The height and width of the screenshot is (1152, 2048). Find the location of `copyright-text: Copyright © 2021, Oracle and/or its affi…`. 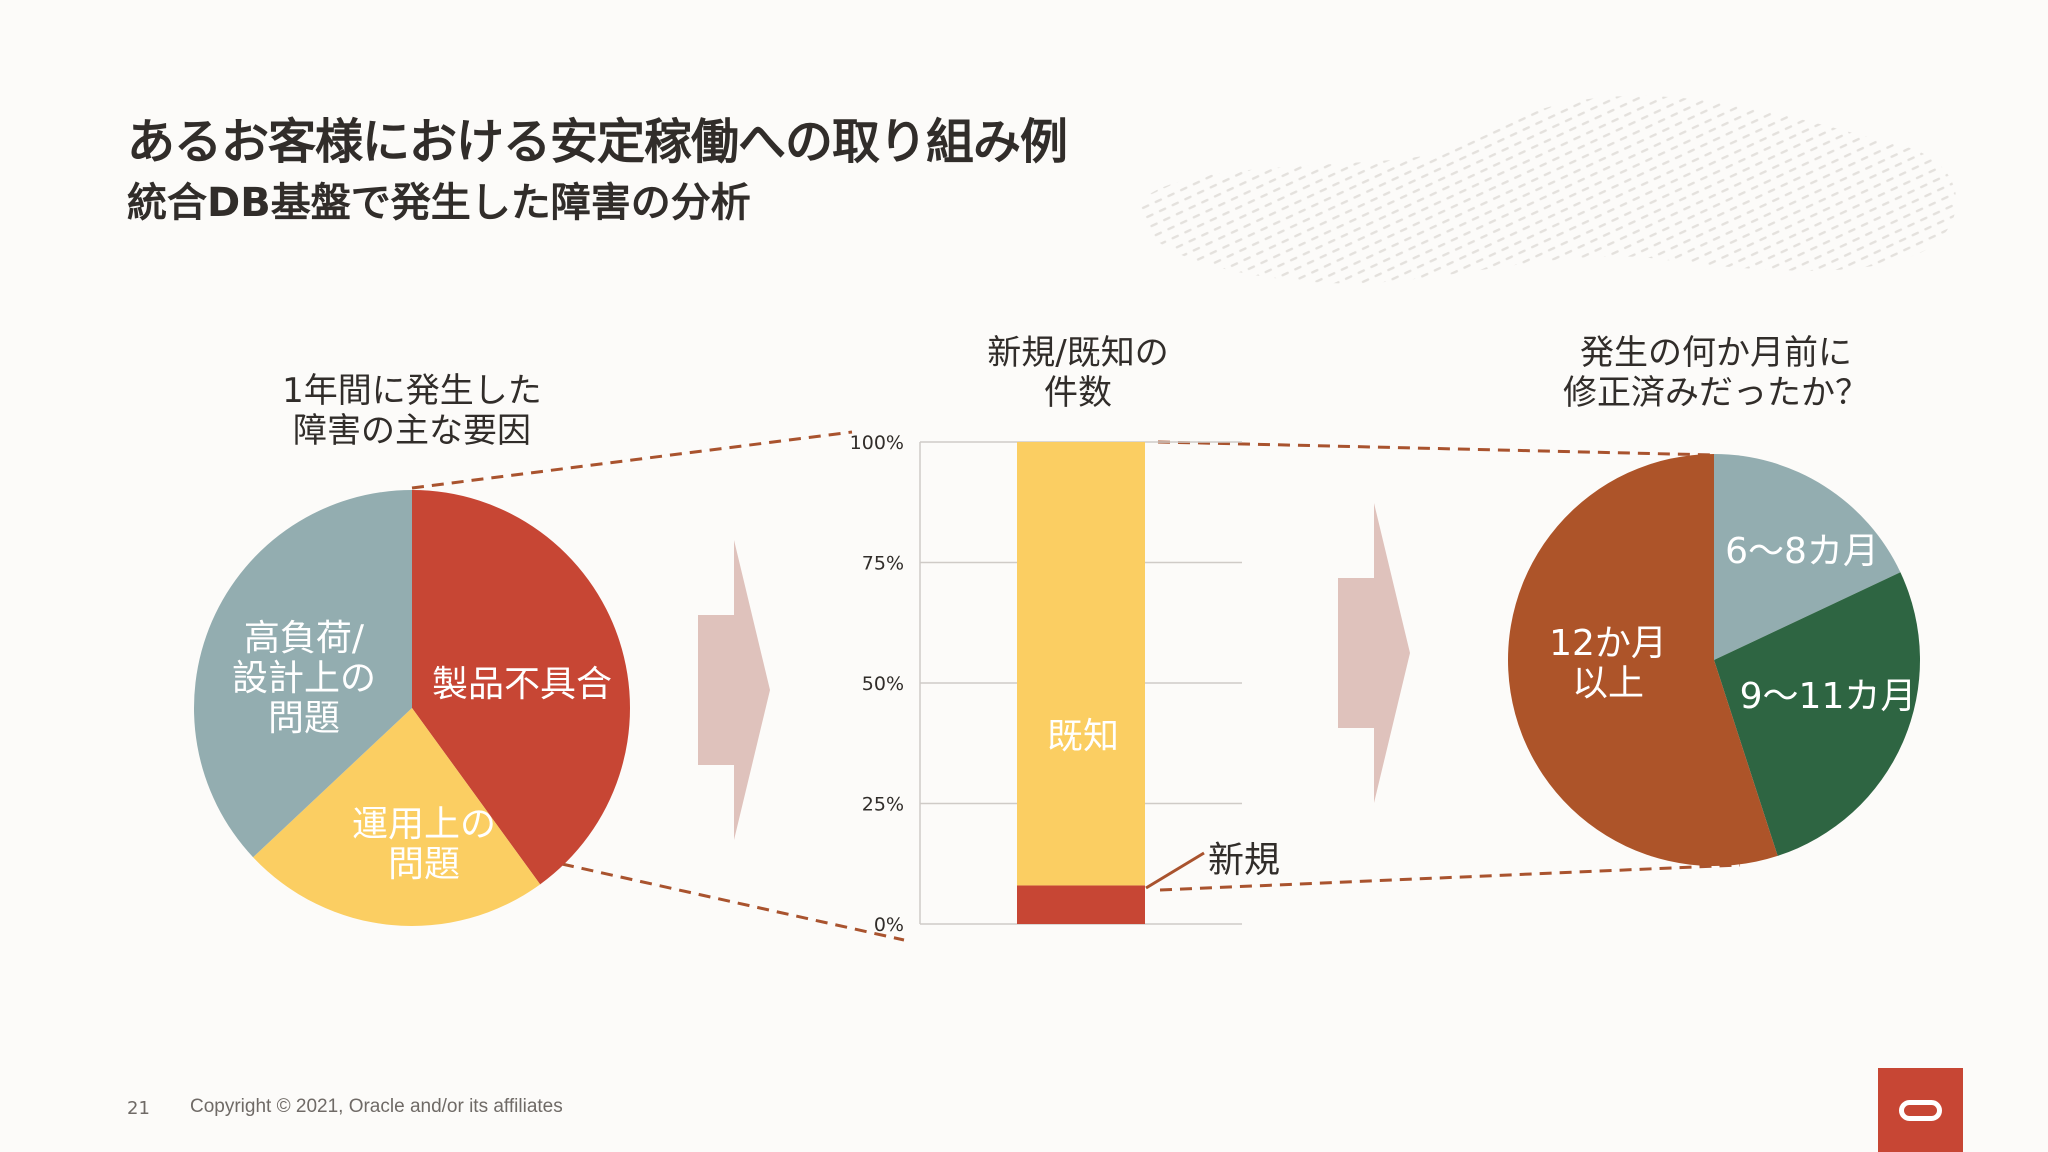

copyright-text: Copyright © 2021, Oracle and/or its affi… is located at coordinates (376, 1106).